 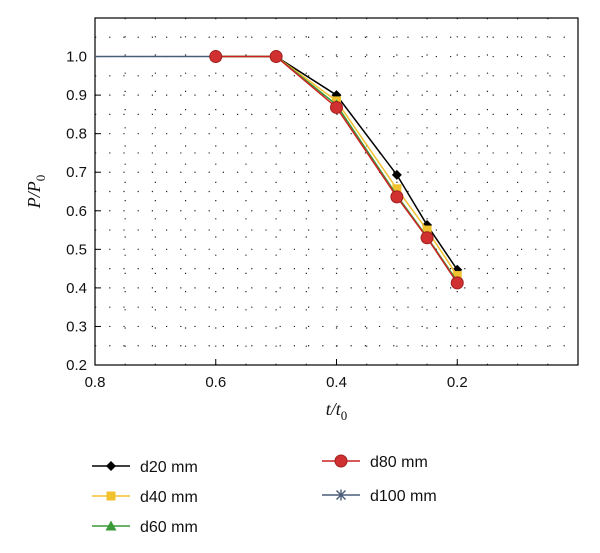 I want to click on x-tick-label: 0.2, so click(x=457, y=382).